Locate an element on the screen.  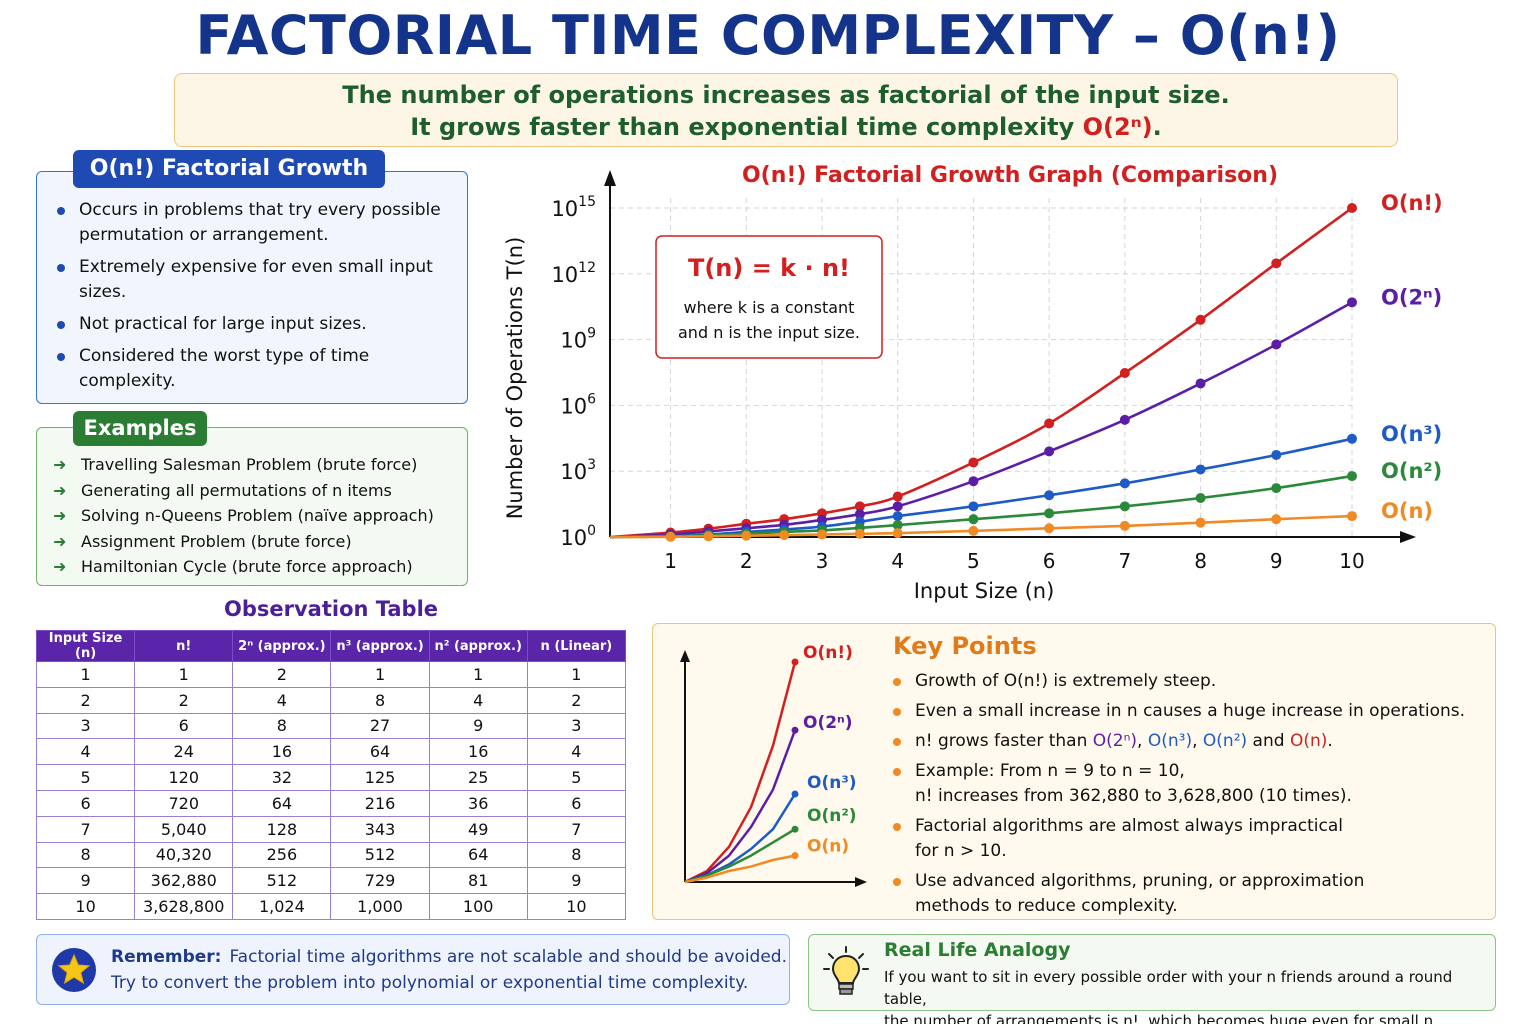
series-label: O(n) is located at coordinates (1407, 511).